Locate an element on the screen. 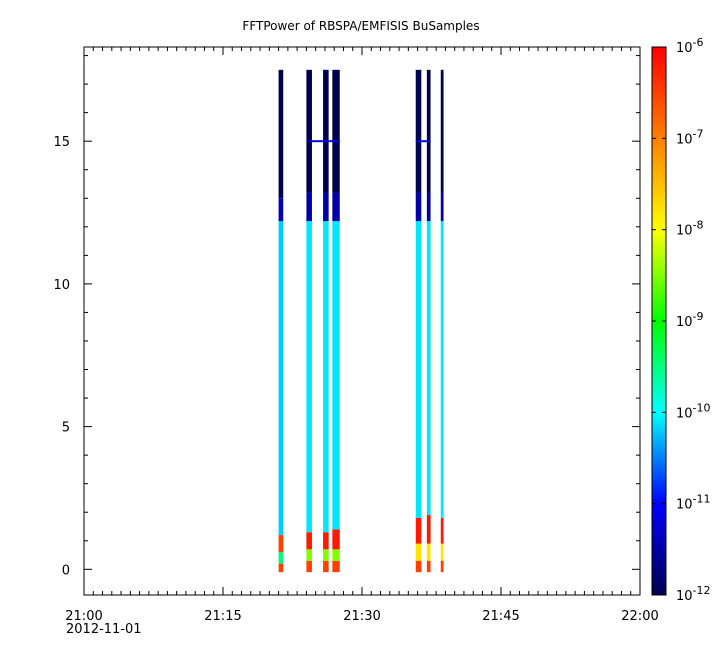  x-tick-label: 21:45 is located at coordinates (500, 616).